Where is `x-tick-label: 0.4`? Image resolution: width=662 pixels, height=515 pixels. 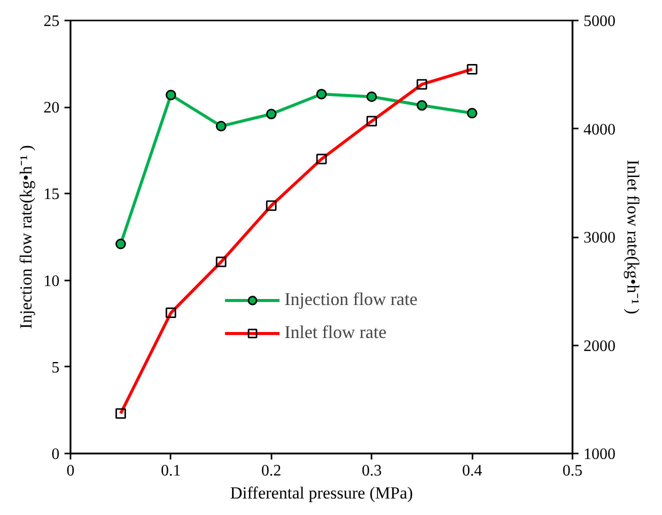 x-tick-label: 0.4 is located at coordinates (472, 471).